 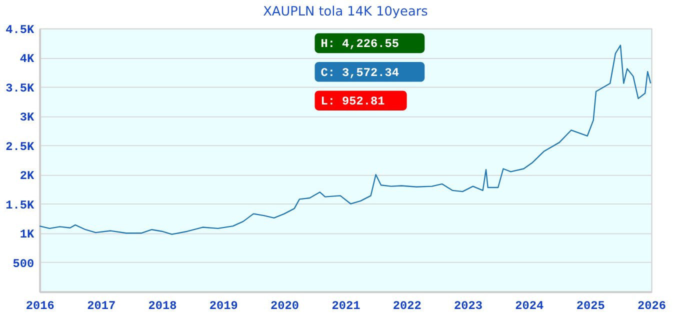 I want to click on y-tick-label: 3.5K, so click(x=21, y=88).